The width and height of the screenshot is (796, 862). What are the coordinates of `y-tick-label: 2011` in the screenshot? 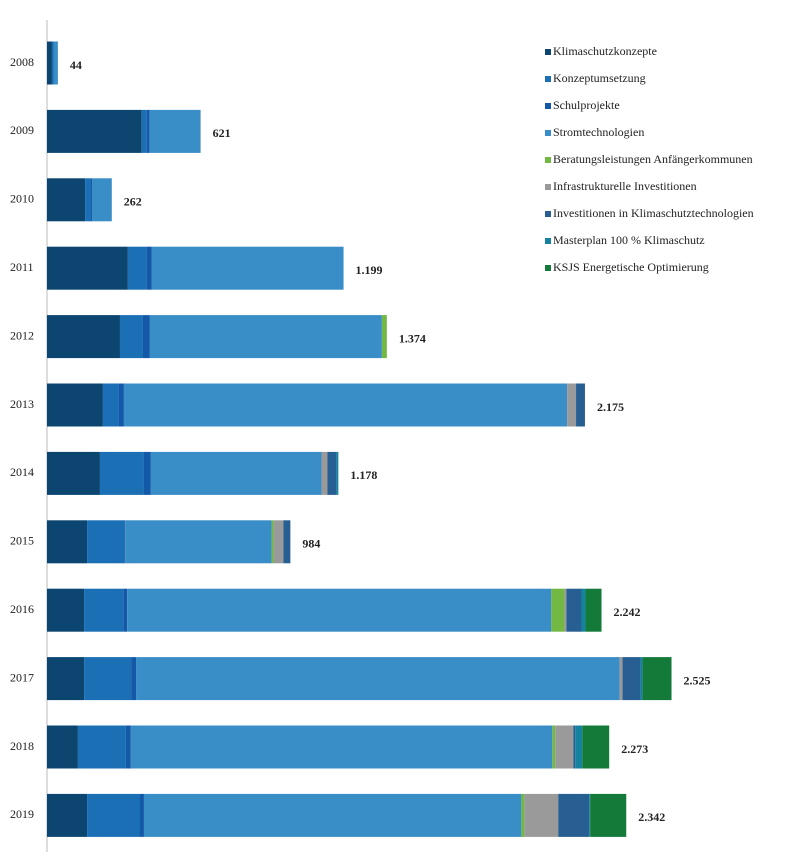 It's located at (22, 267).